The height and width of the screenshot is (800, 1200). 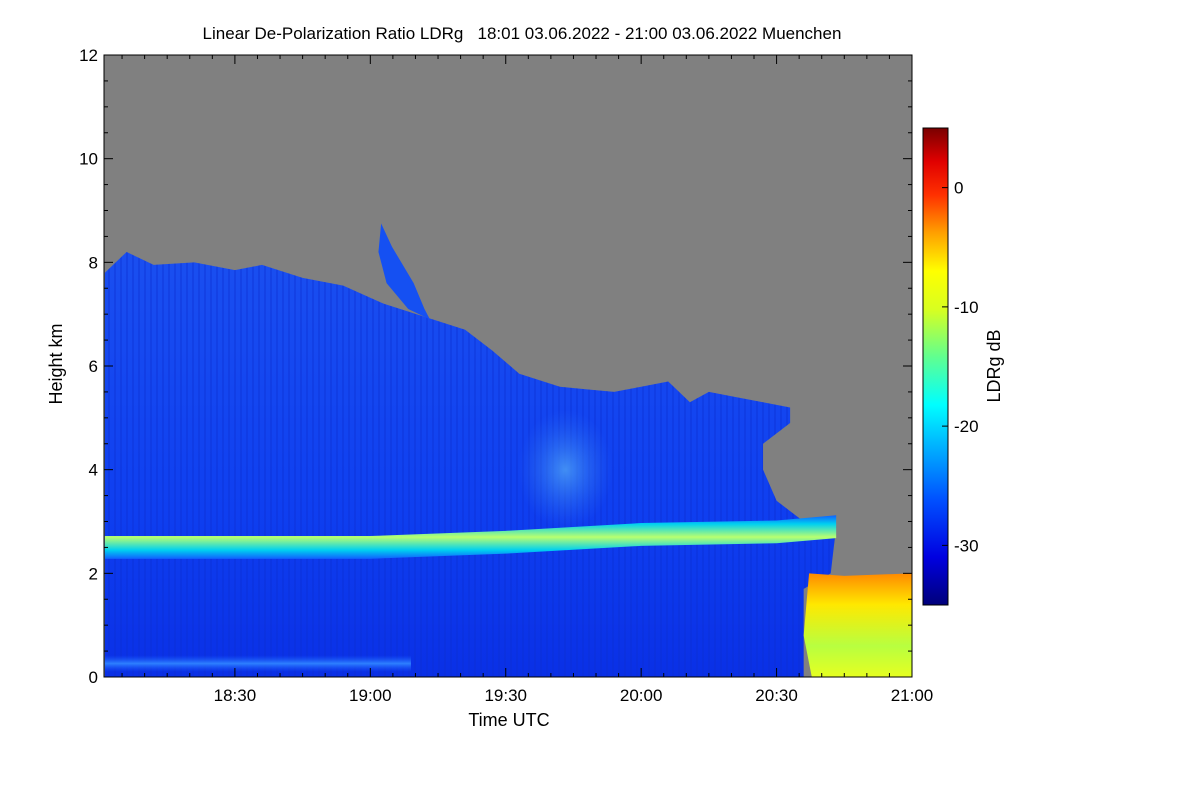 What do you see at coordinates (93, 470) in the screenshot?
I see `y-tick-label: 4` at bounding box center [93, 470].